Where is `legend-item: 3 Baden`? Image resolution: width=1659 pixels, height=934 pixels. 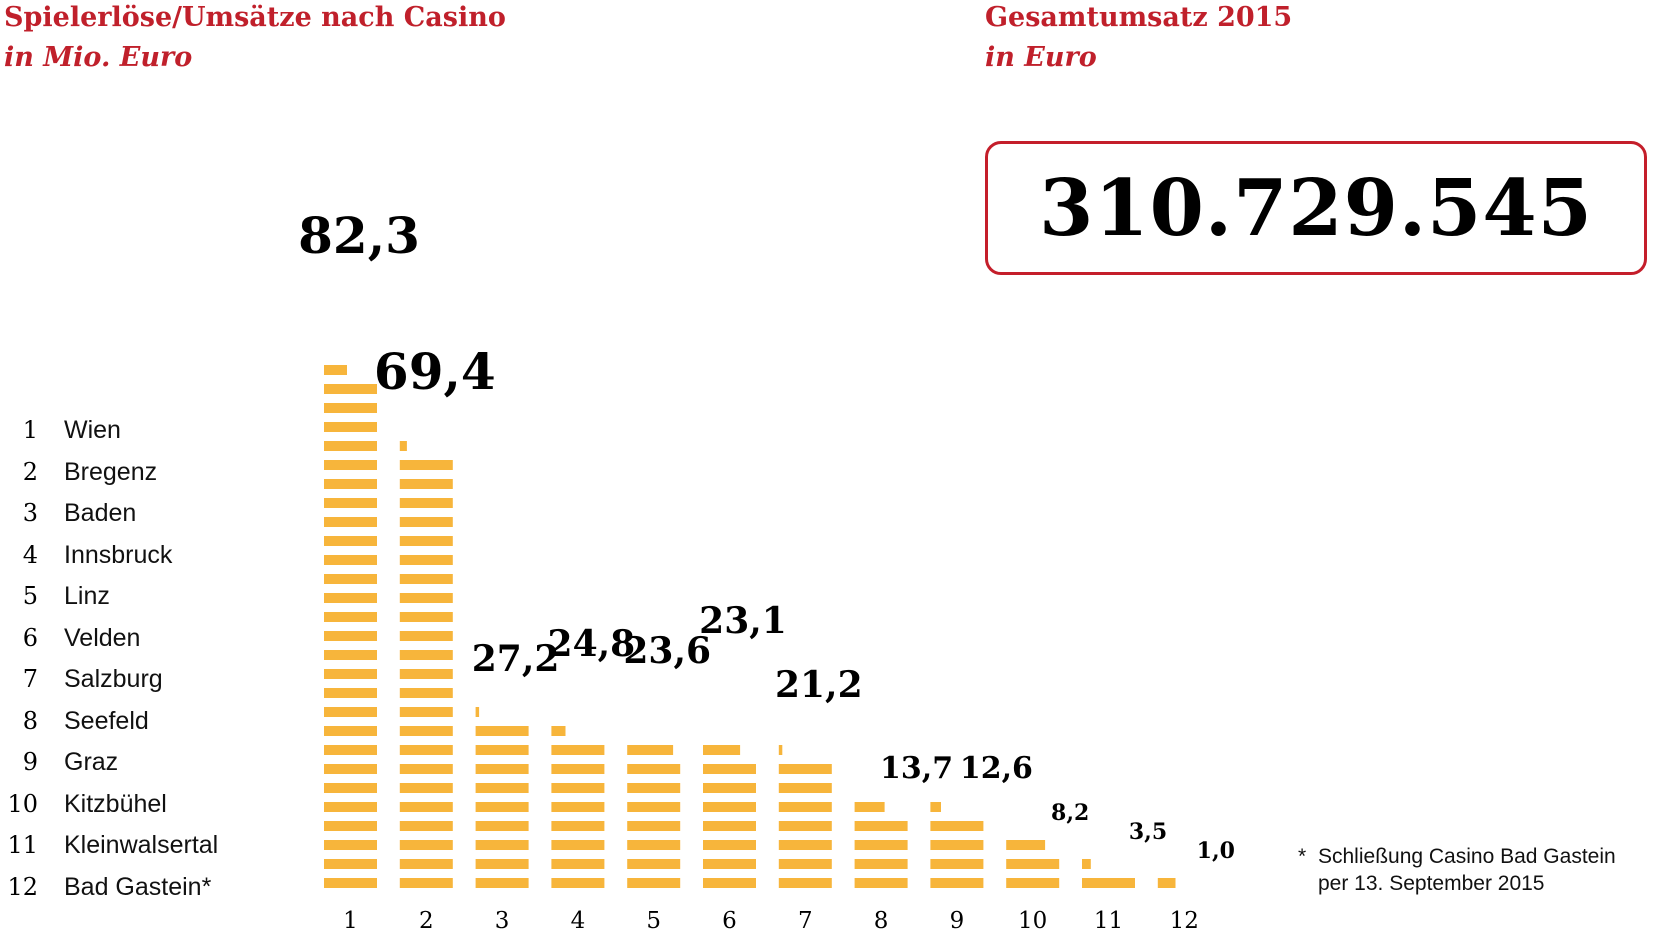
legend-item: 3 Baden is located at coordinates (130, 513).